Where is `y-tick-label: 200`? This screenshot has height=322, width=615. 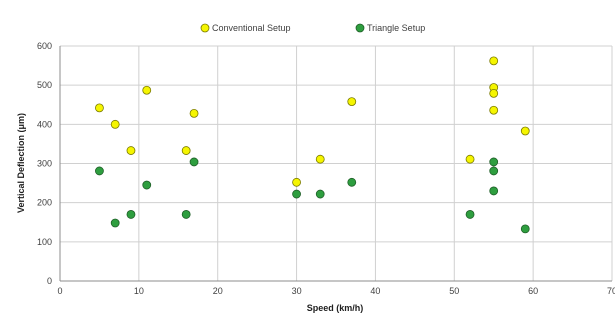
y-tick-label: 200 is located at coordinates (44, 203).